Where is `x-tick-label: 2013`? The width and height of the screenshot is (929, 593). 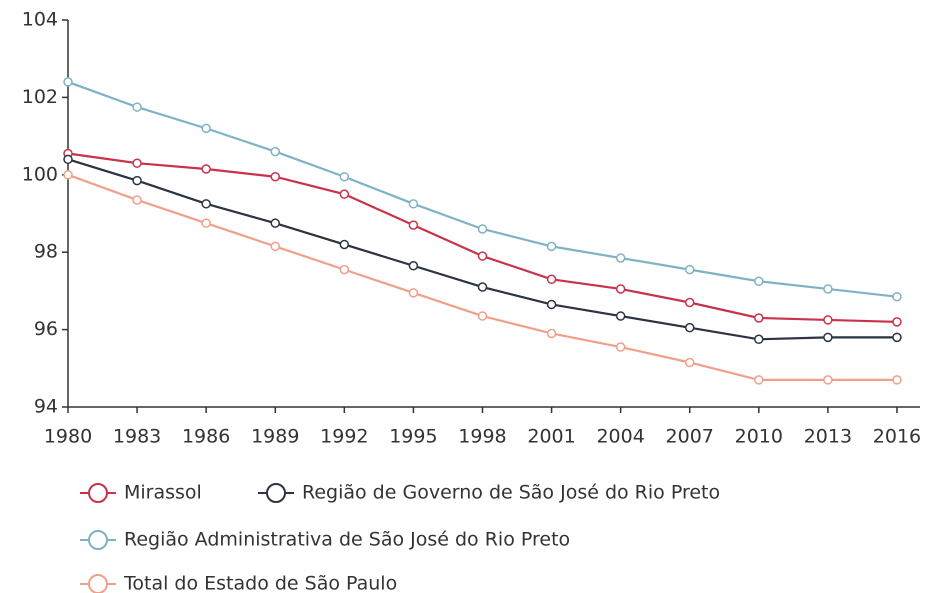
x-tick-label: 2013 is located at coordinates (828, 437).